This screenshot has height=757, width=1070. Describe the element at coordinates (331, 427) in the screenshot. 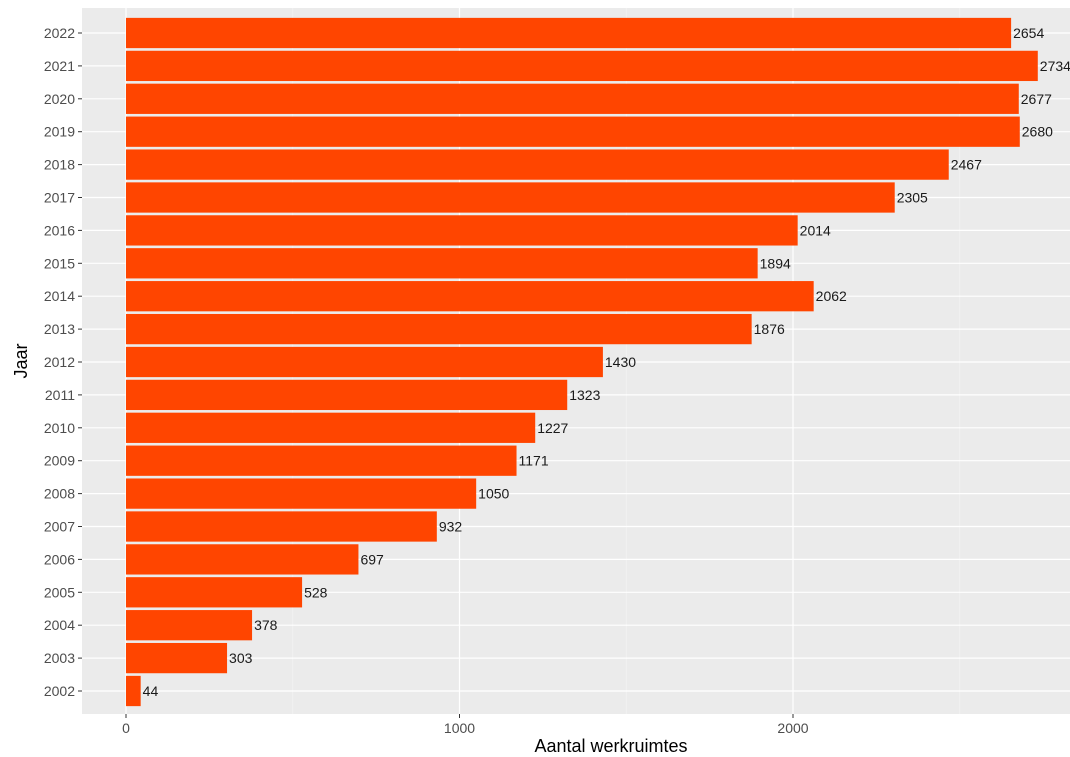

I see `bar-2010` at that location.